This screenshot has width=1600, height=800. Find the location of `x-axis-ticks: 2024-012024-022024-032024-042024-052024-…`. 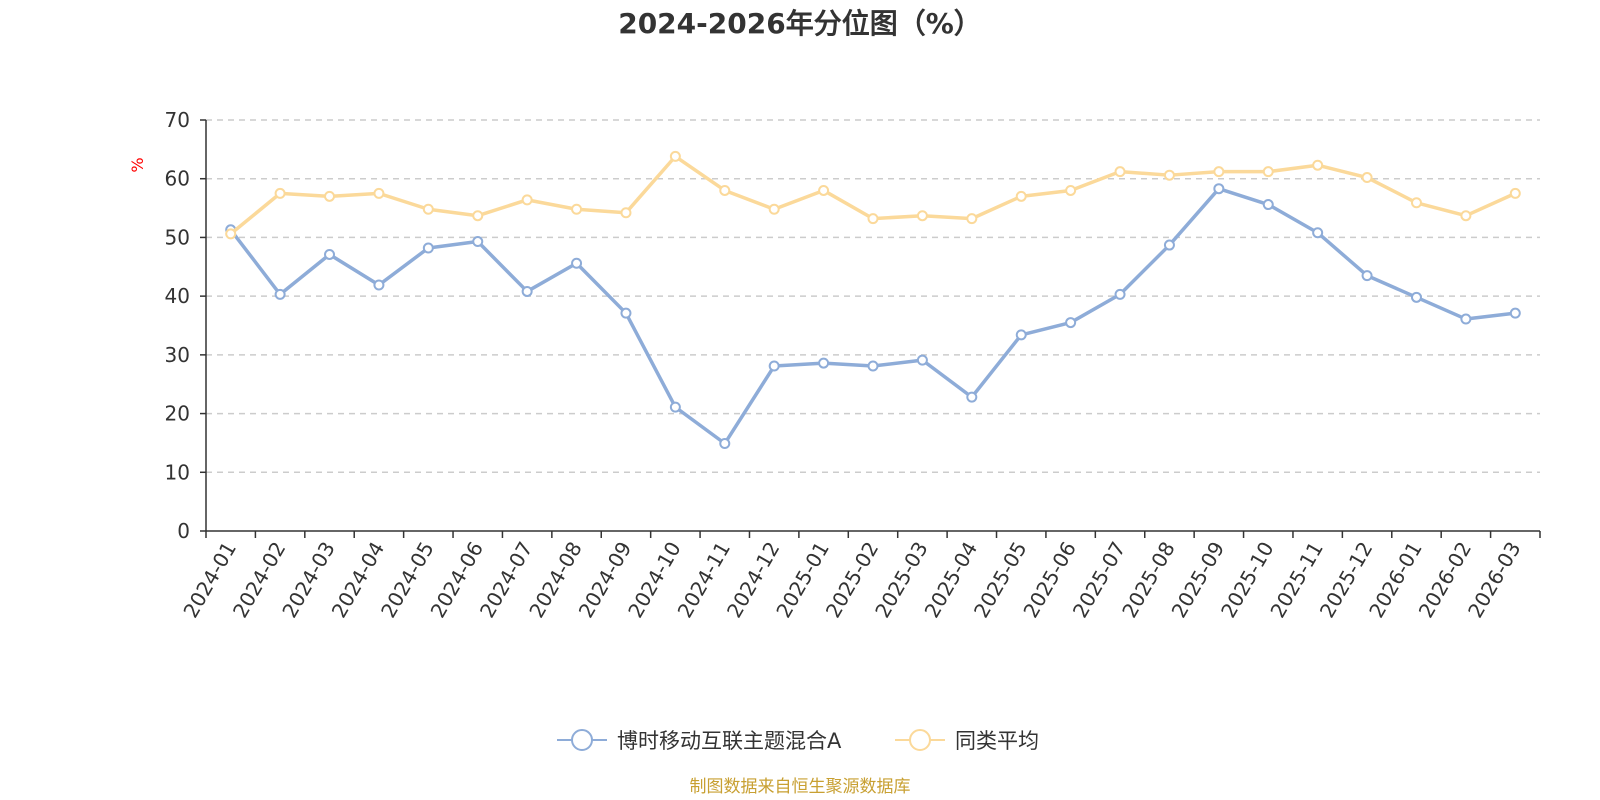

x-axis-ticks: 2024-012024-022024-032024-042024-052024-… is located at coordinates (859, 576).